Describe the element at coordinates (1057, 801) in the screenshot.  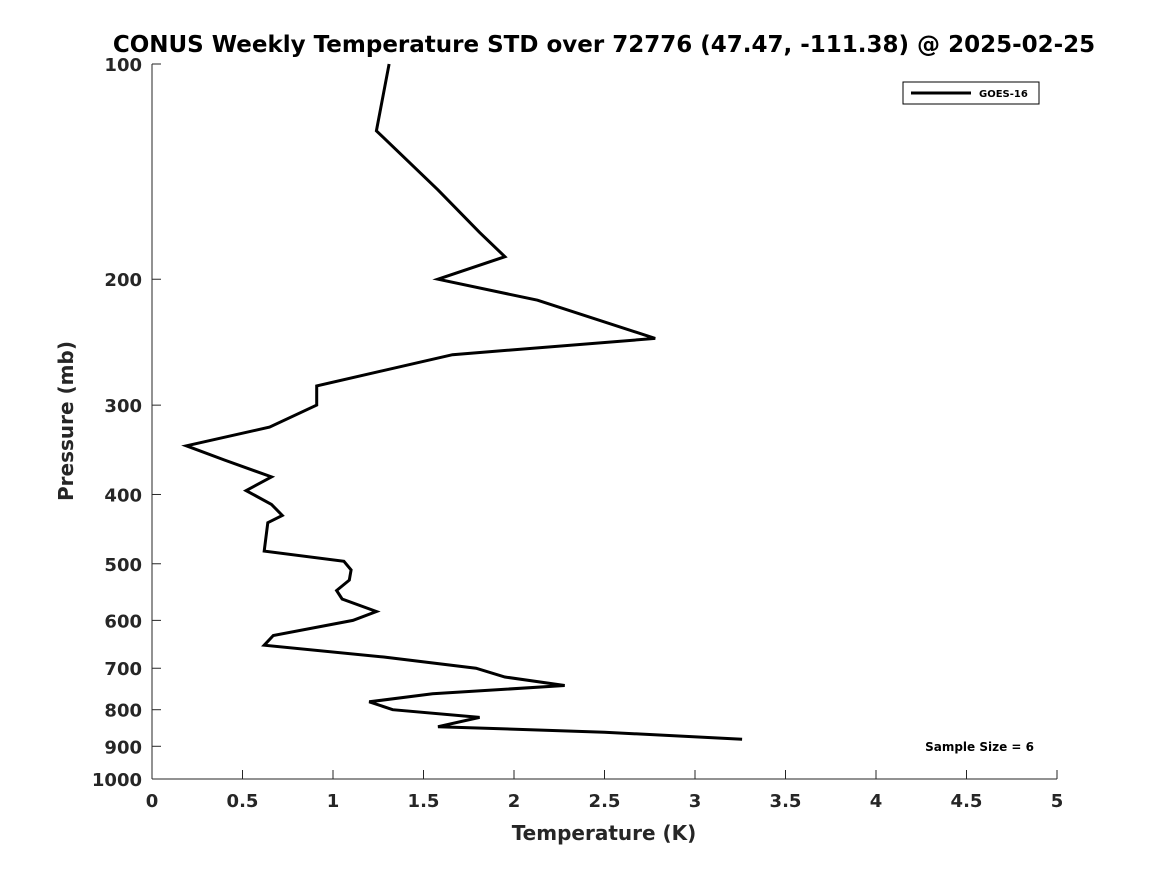
I see `x-tick-label: 5` at that location.